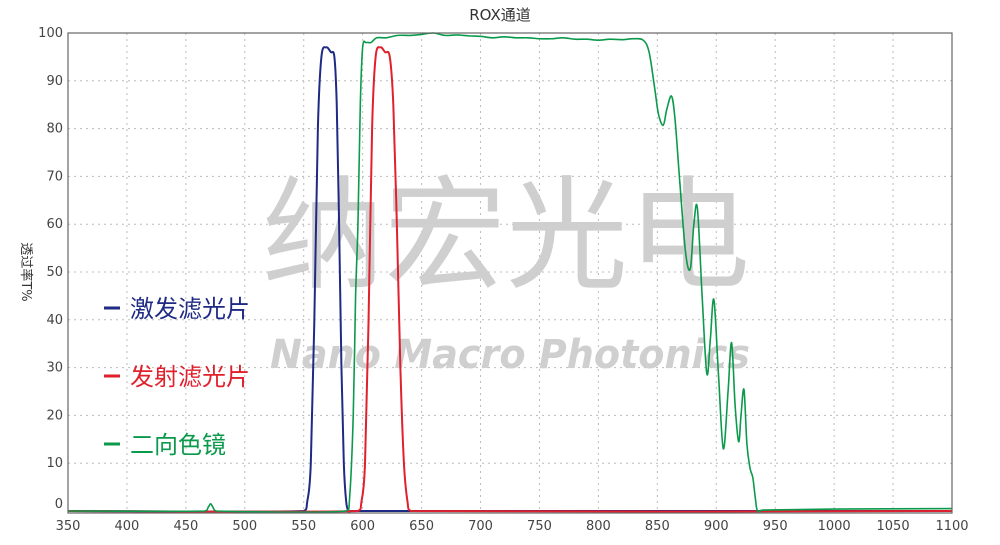  Describe the element at coordinates (26, 271) in the screenshot. I see `y-axis-label: 透过率T%` at that location.